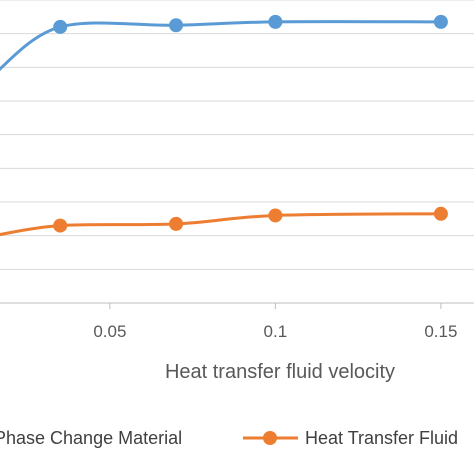  Describe the element at coordinates (91, 438) in the screenshot. I see `legend-label-phase-change-material: Phase Change Material` at that location.